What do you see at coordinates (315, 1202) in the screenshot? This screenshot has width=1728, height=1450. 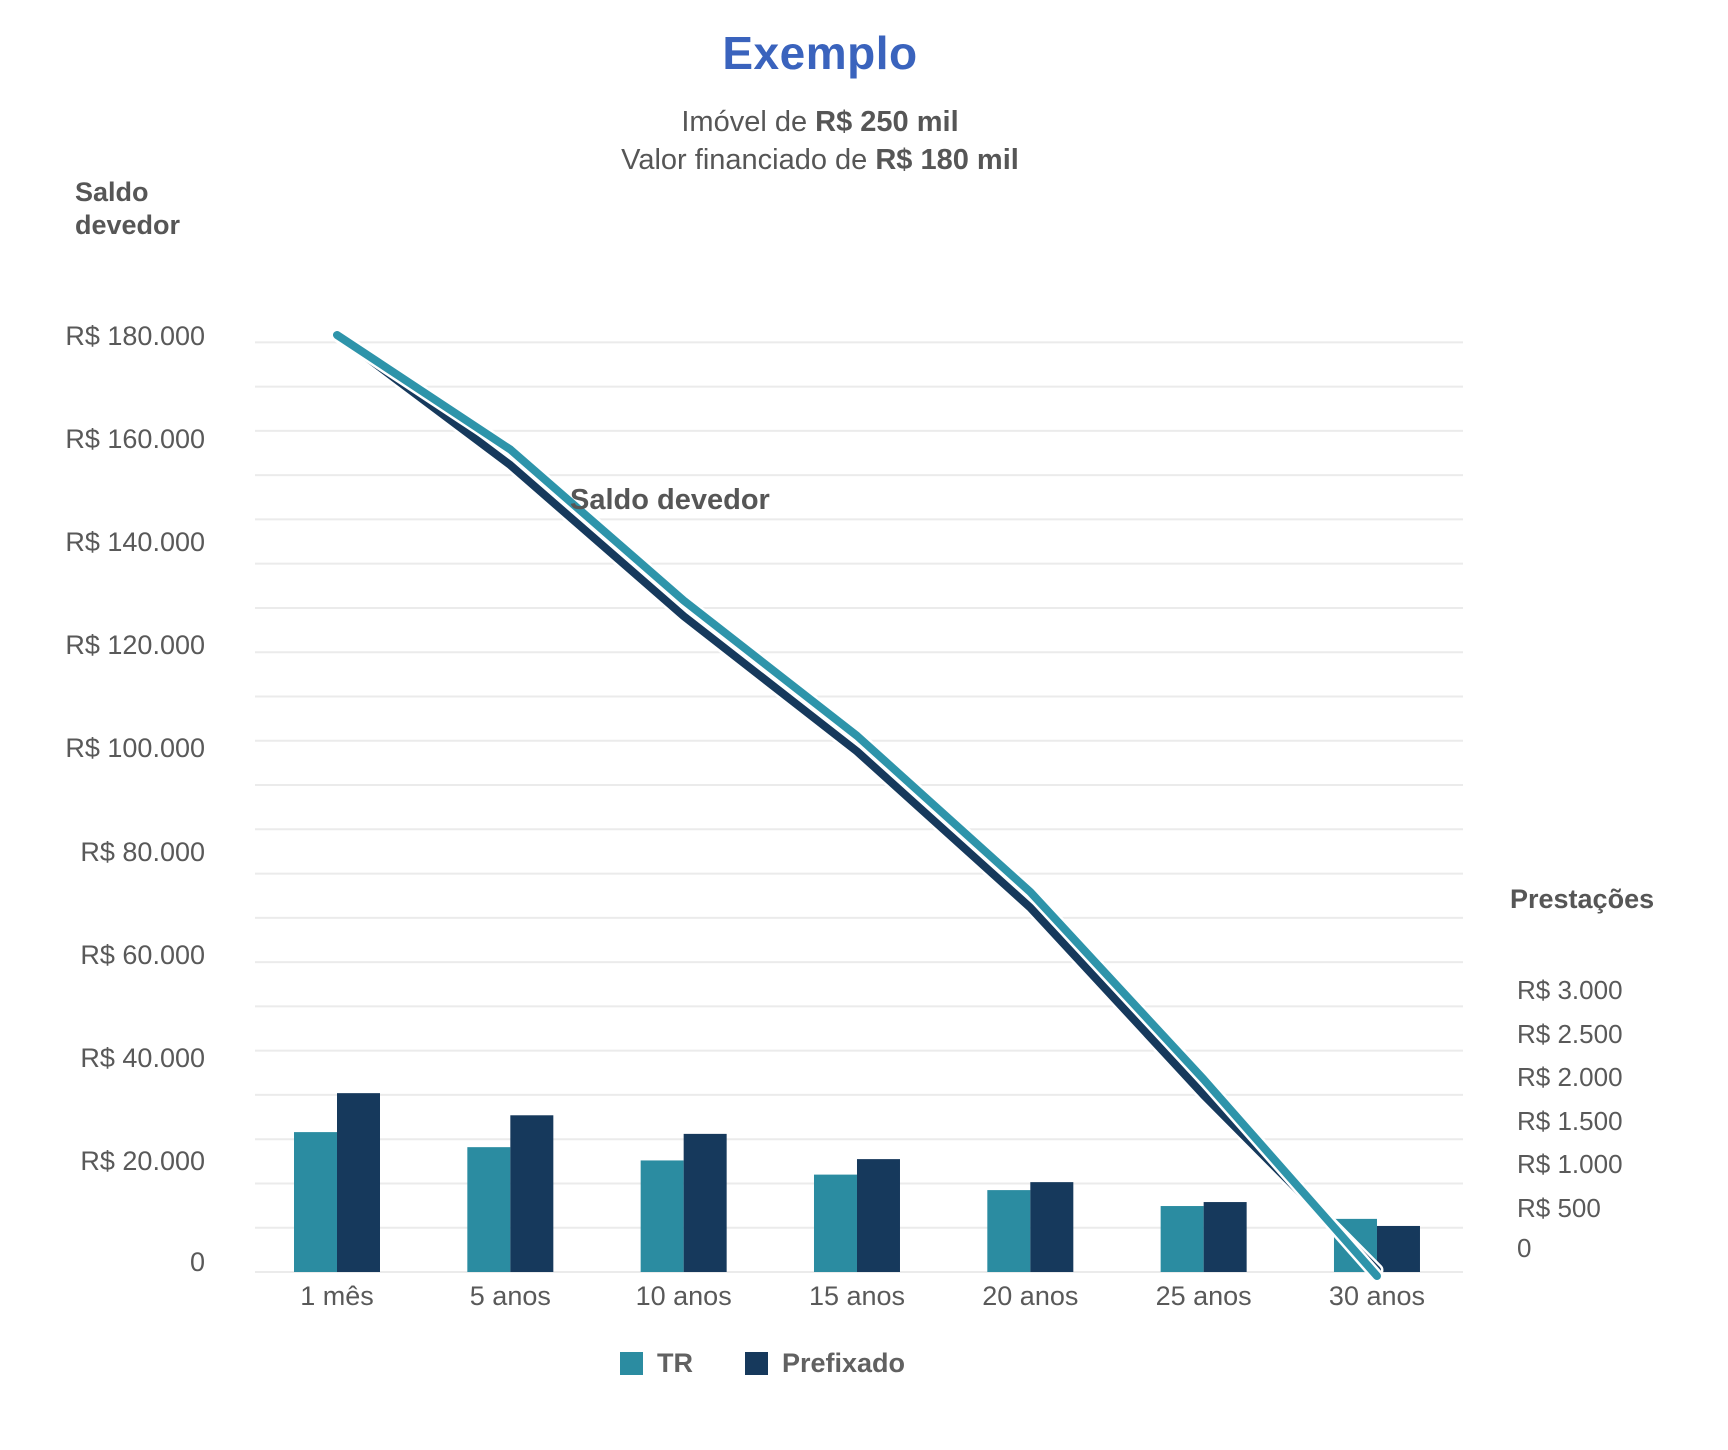 I see `bar-tr-1-mes` at bounding box center [315, 1202].